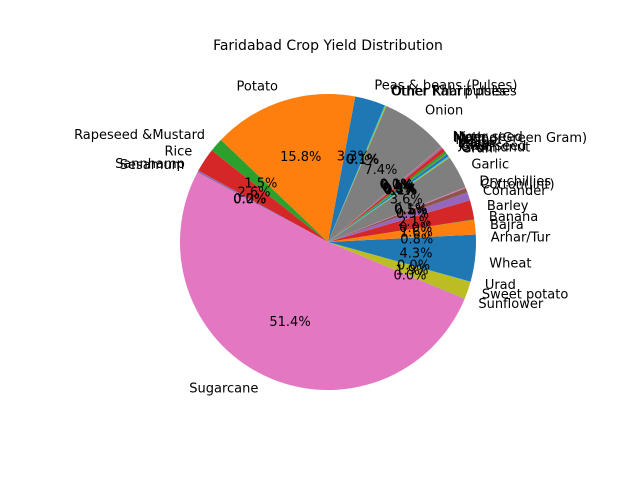 The height and width of the screenshot is (480, 640). I want to click on slice-percent-sweet-potato: 1.9%, so click(411, 271).